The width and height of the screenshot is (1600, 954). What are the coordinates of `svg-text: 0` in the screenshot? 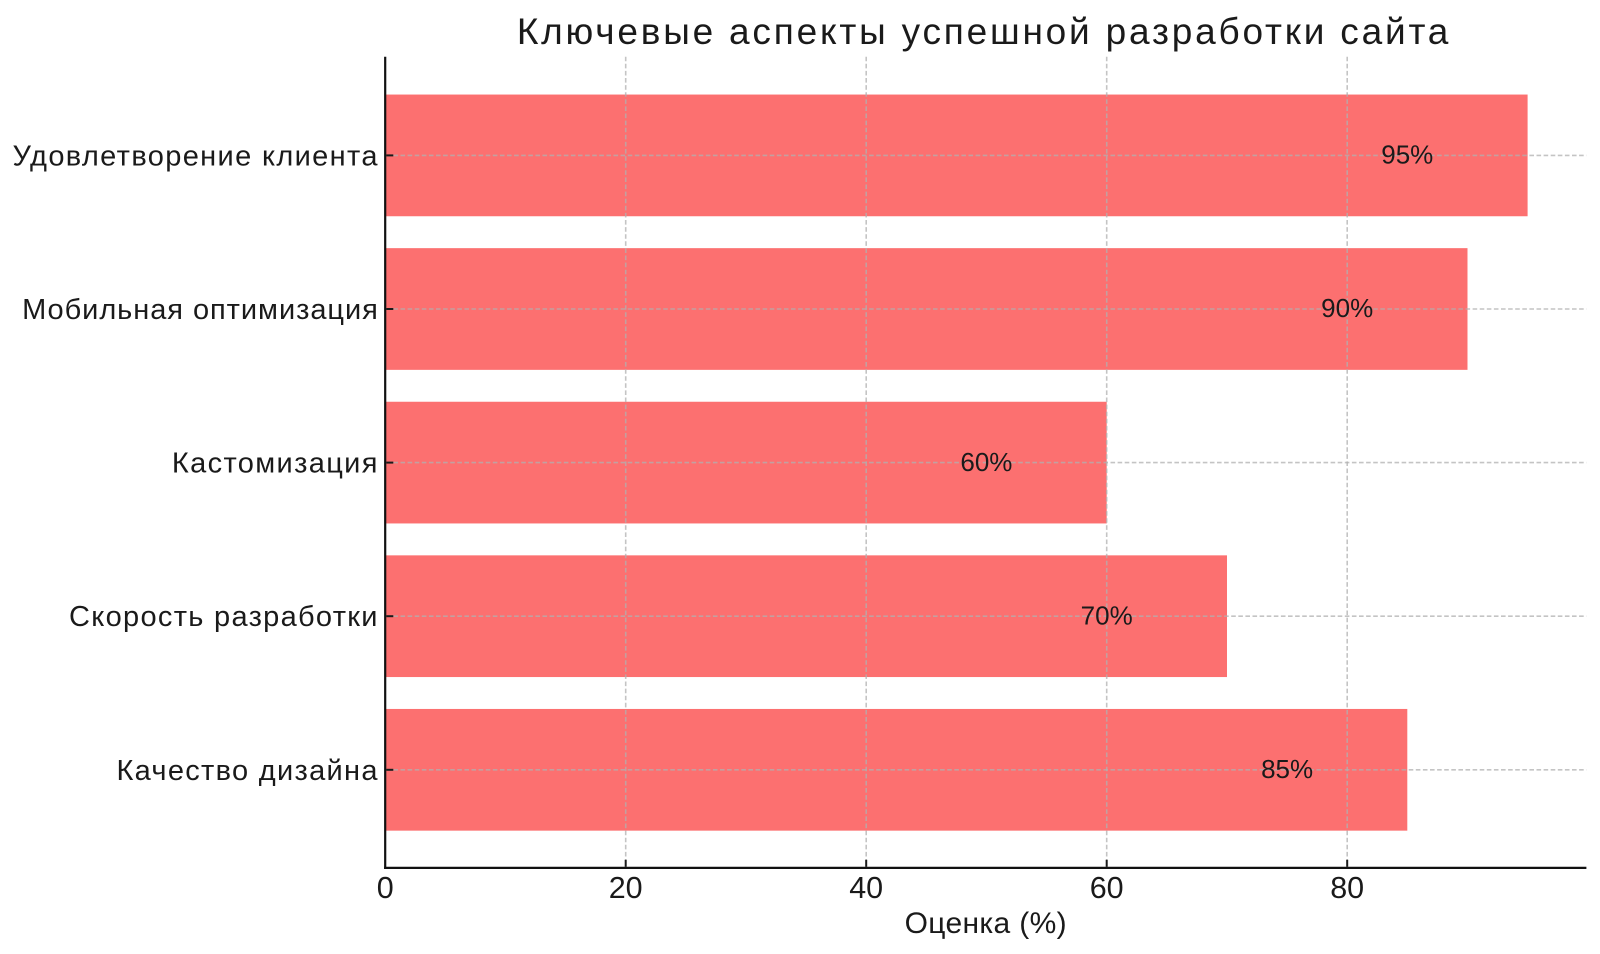 It's located at (385, 888).